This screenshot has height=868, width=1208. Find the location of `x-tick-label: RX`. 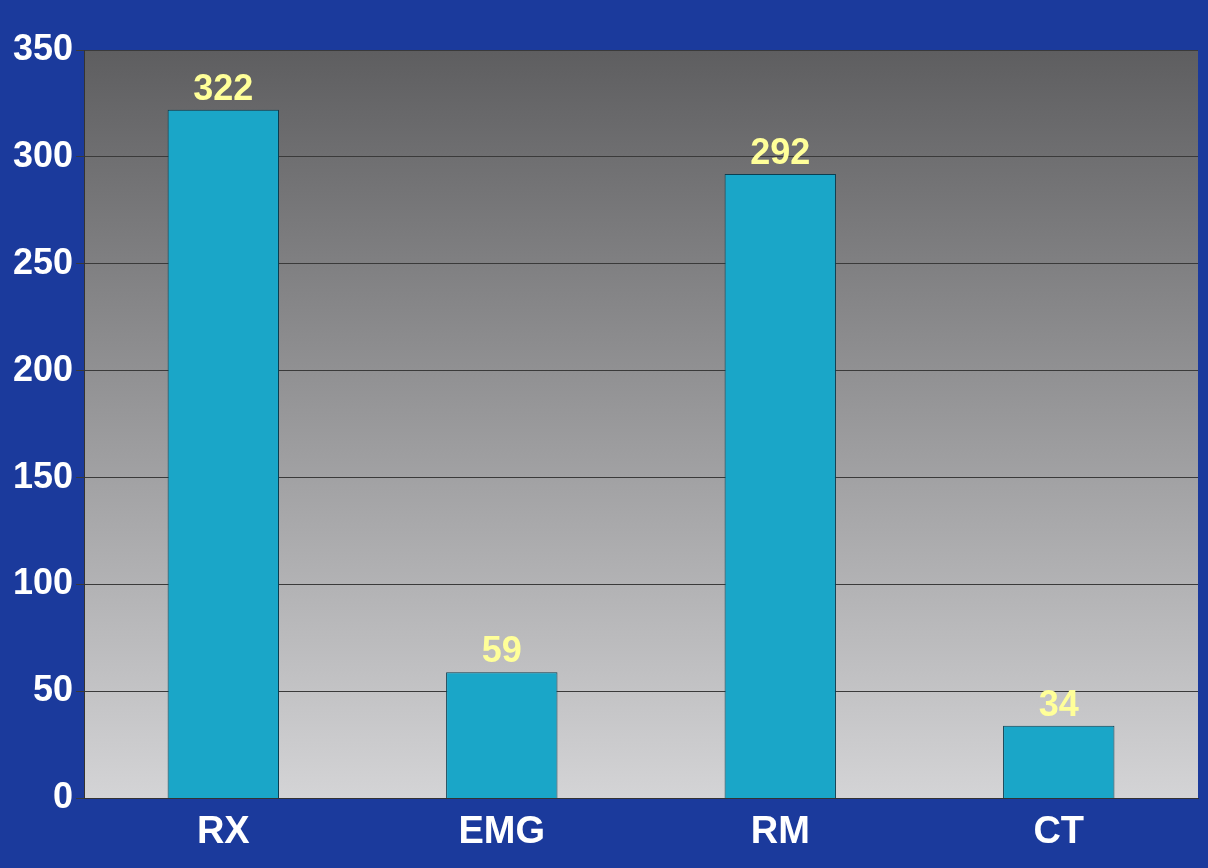

x-tick-label: RX is located at coordinates (223, 829).